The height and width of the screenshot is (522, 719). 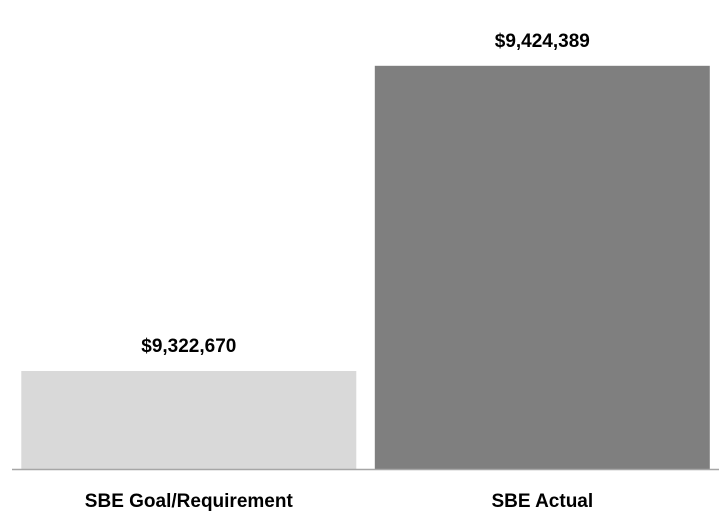 What do you see at coordinates (542, 501) in the screenshot?
I see `category-label-sbe-actual: SBE Actual` at bounding box center [542, 501].